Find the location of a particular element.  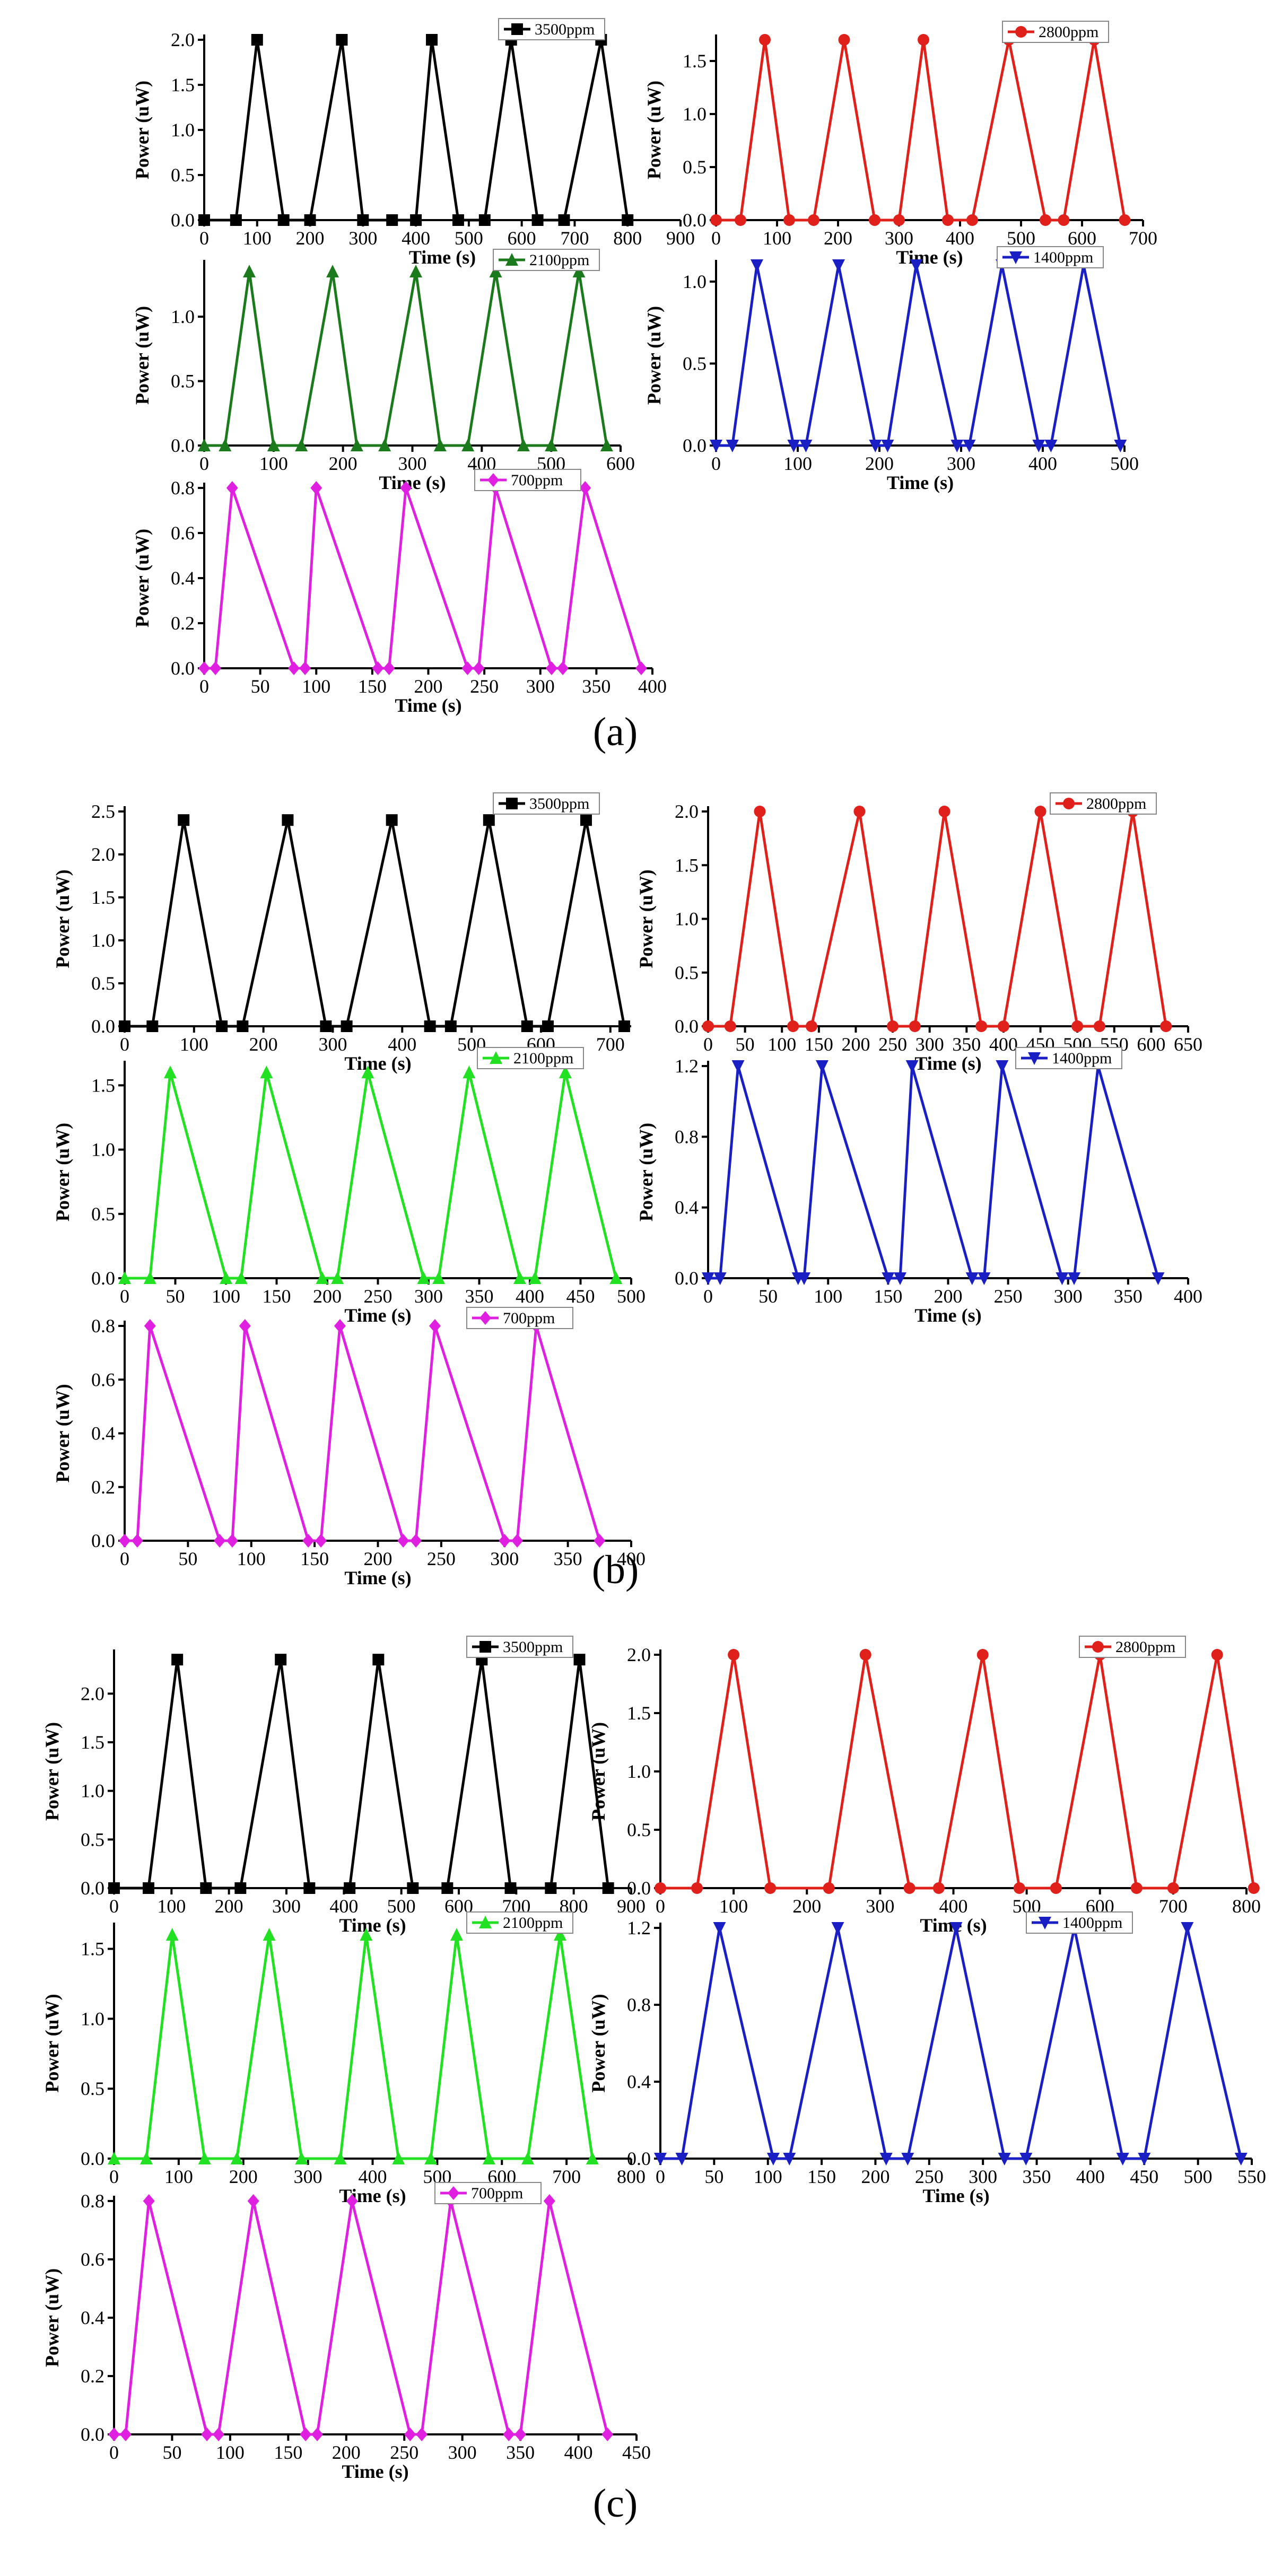

y-tick-label: 2.0 is located at coordinates (92, 1693).